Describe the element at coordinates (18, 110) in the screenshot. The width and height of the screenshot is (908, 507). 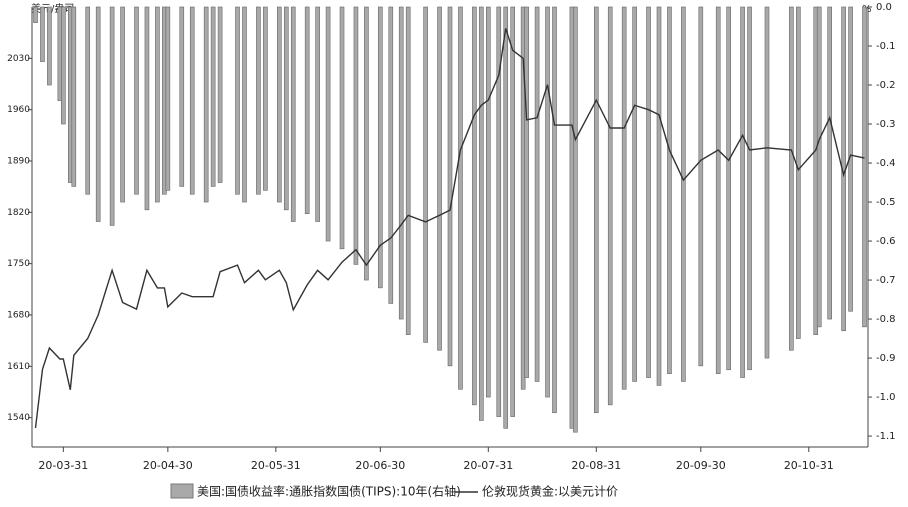
I see `y-tick-label: 1960` at that location.